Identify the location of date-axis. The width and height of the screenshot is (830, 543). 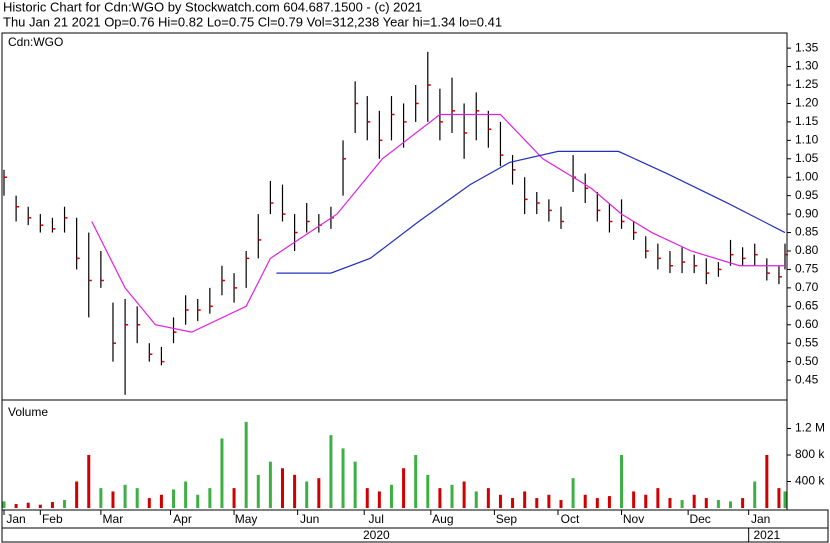
(415, 526).